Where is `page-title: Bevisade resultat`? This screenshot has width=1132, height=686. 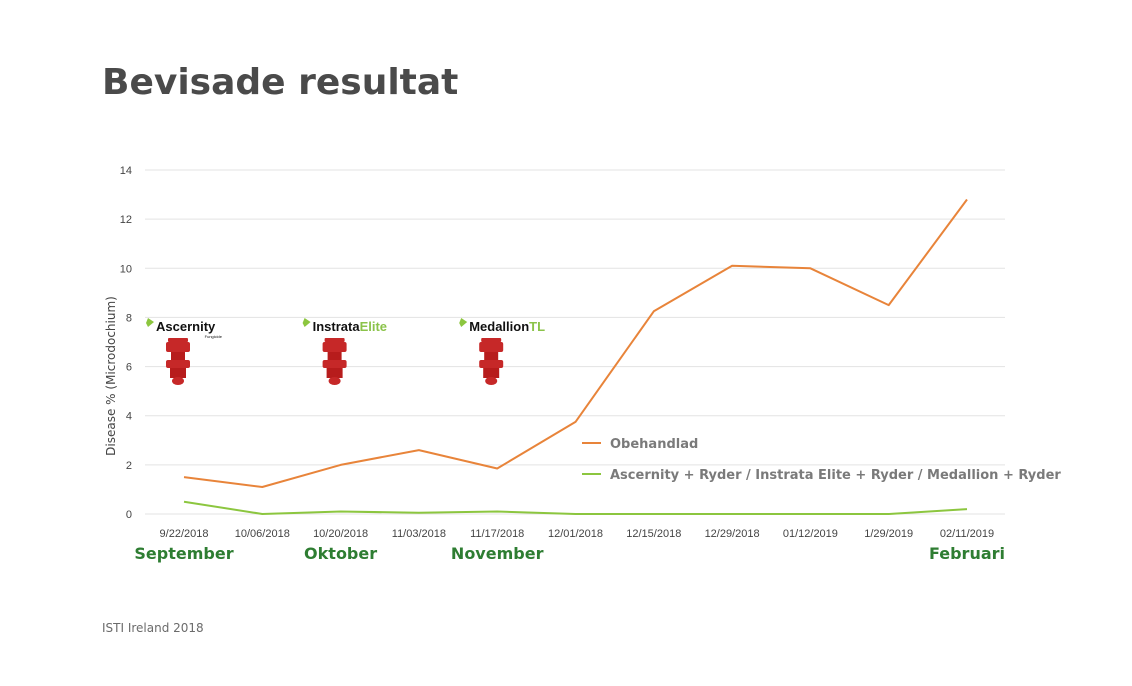
page-title: Bevisade resultat is located at coordinates (280, 82).